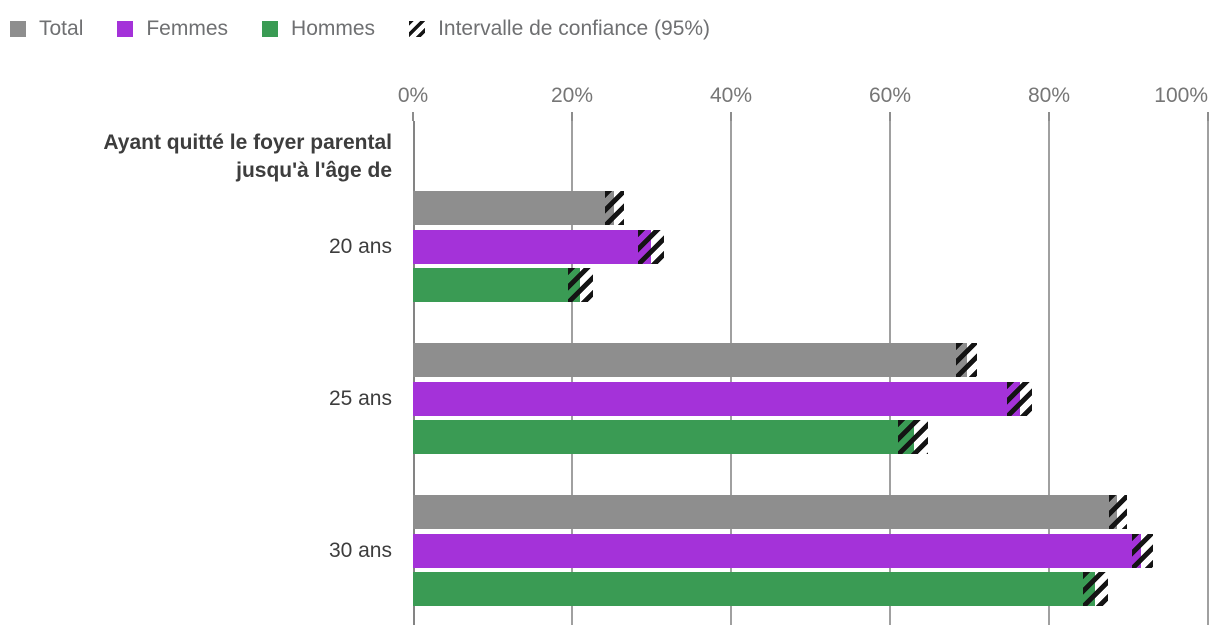  I want to click on y-axis-title-line1: Ayant quitté le foyer parental, so click(247, 142).